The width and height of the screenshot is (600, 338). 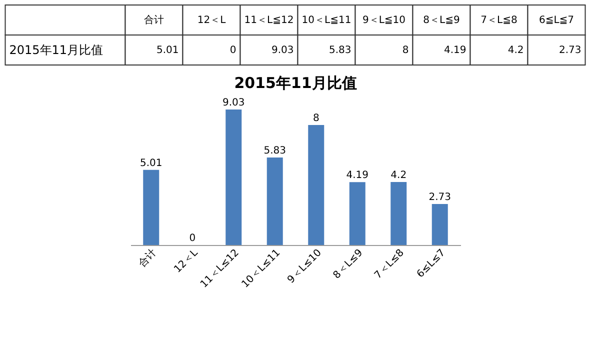 What do you see at coordinates (295, 83) in the screenshot?
I see `chart-title: 2015年11月比值` at bounding box center [295, 83].